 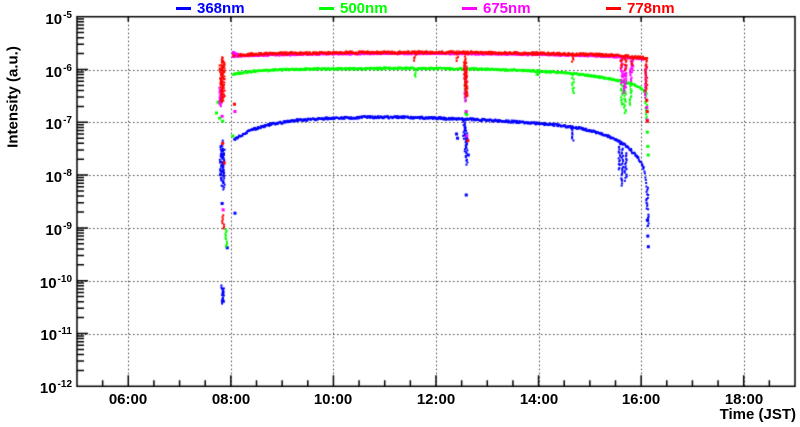 What do you see at coordinates (613, 8) in the screenshot?
I see `legend-line-778nm-icon` at bounding box center [613, 8].